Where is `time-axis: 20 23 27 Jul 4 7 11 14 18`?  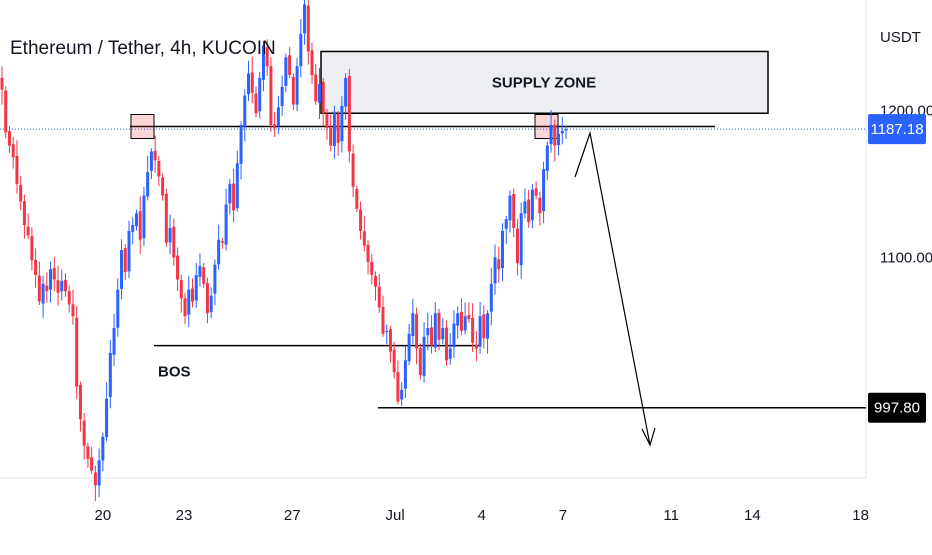 time-axis: 20 23 27 Jul 4 7 11 14 18 is located at coordinates (481, 515).